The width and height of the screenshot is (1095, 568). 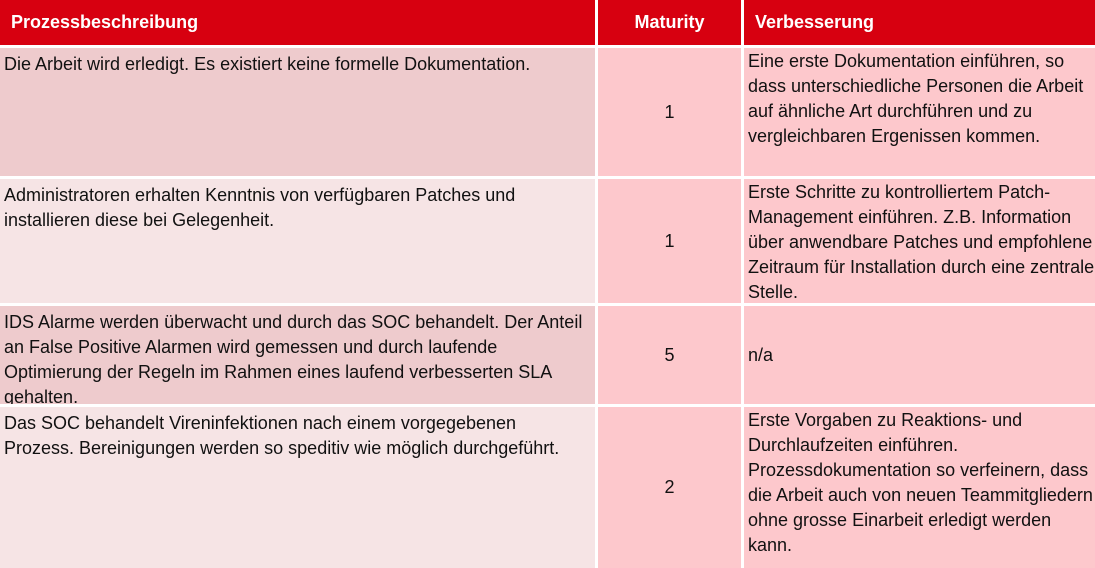 I want to click on header-maturity: Maturity, so click(x=669, y=22).